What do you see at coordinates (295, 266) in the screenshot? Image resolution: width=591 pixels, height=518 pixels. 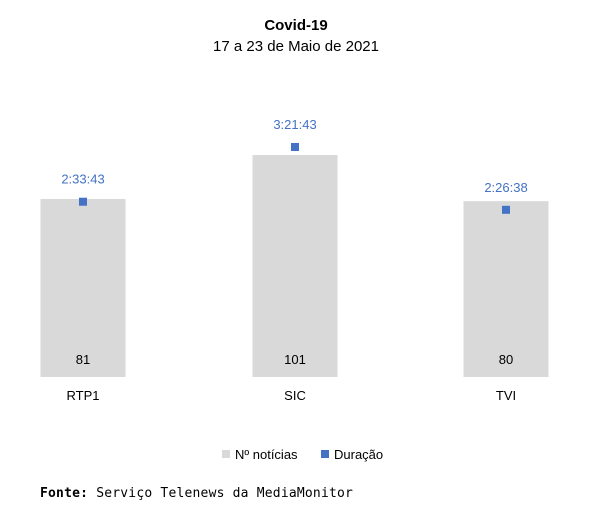 I see `bar-sic` at bounding box center [295, 266].